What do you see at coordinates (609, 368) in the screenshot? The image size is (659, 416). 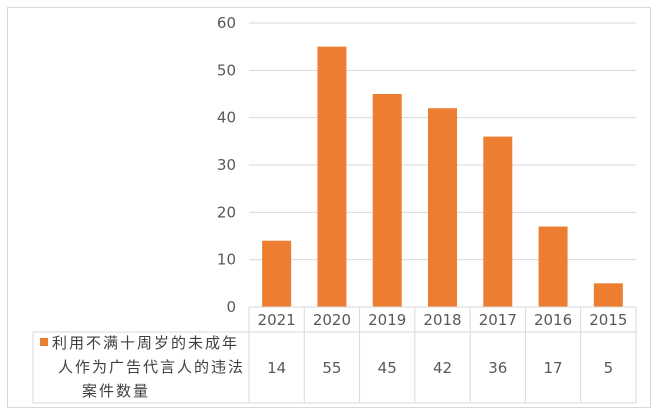 I see `data-label: 5` at bounding box center [609, 368].